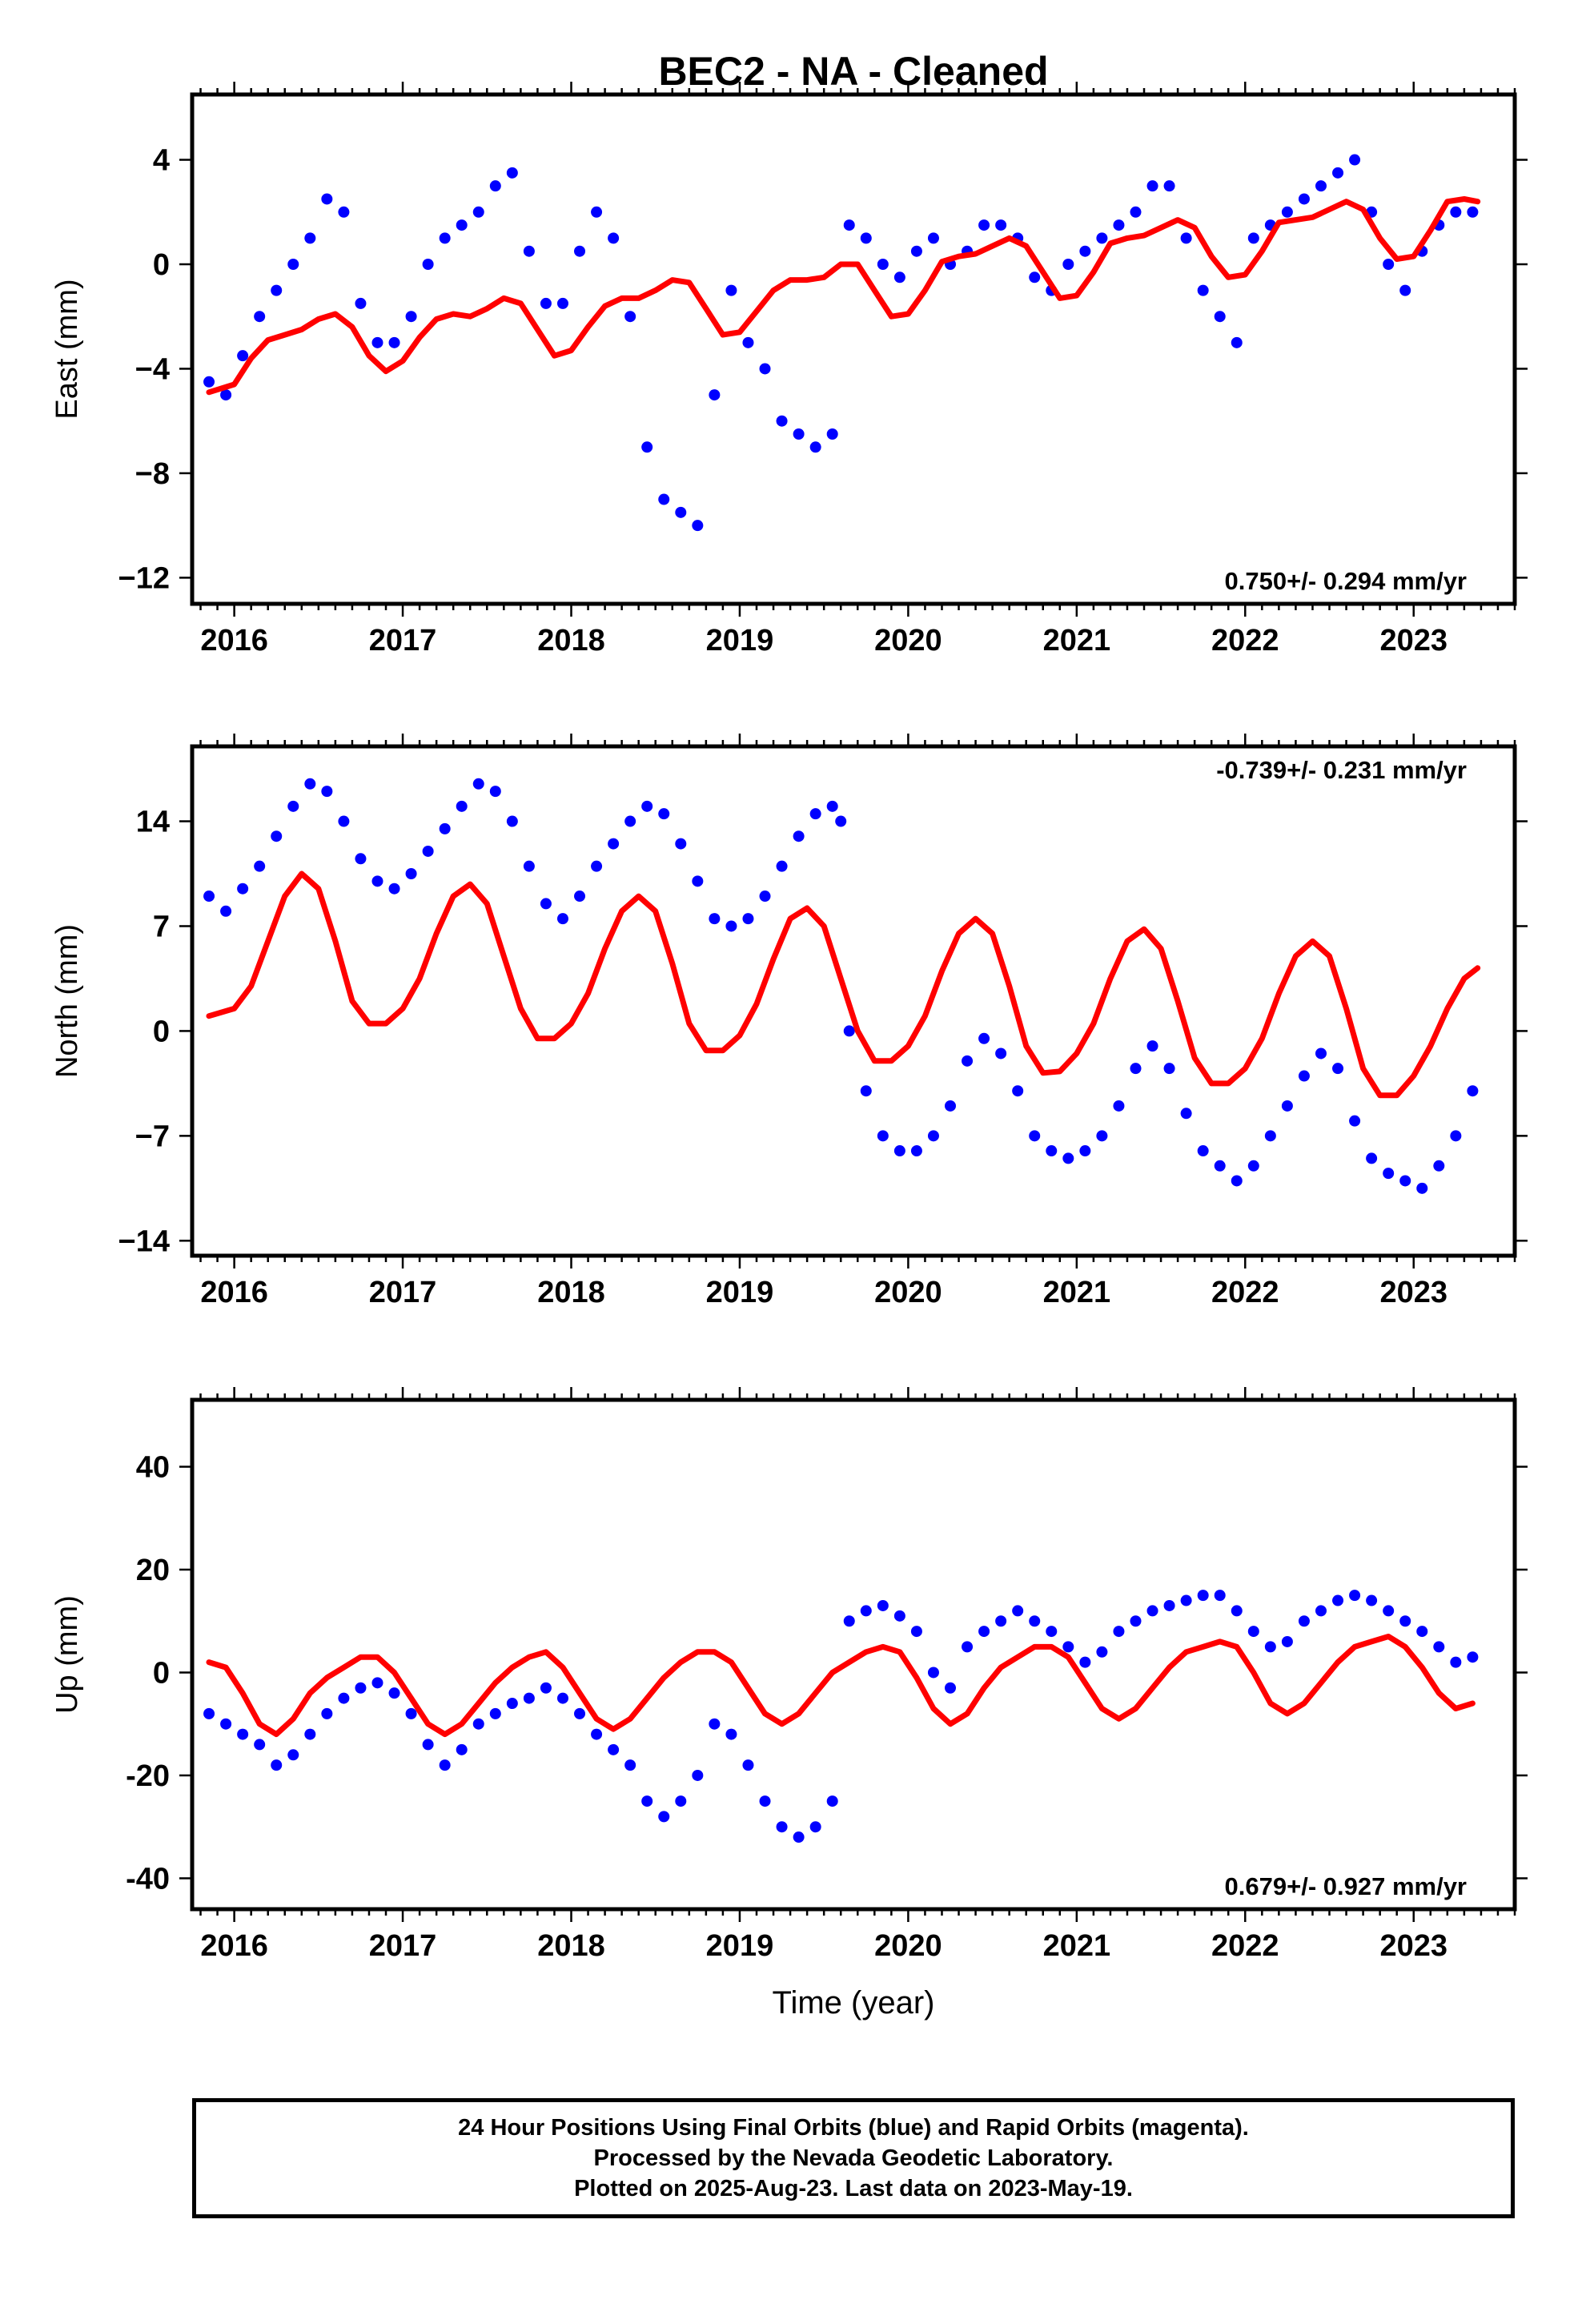  What do you see at coordinates (152, 474) in the screenshot?
I see `panel-0-y-tick-label: −8` at bounding box center [152, 474].